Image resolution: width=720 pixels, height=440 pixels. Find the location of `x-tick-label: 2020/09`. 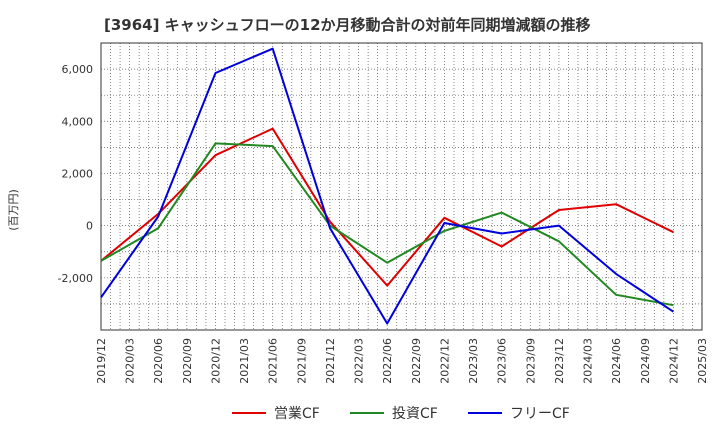

x-tick-label: 2020/09 is located at coordinates (187, 361).